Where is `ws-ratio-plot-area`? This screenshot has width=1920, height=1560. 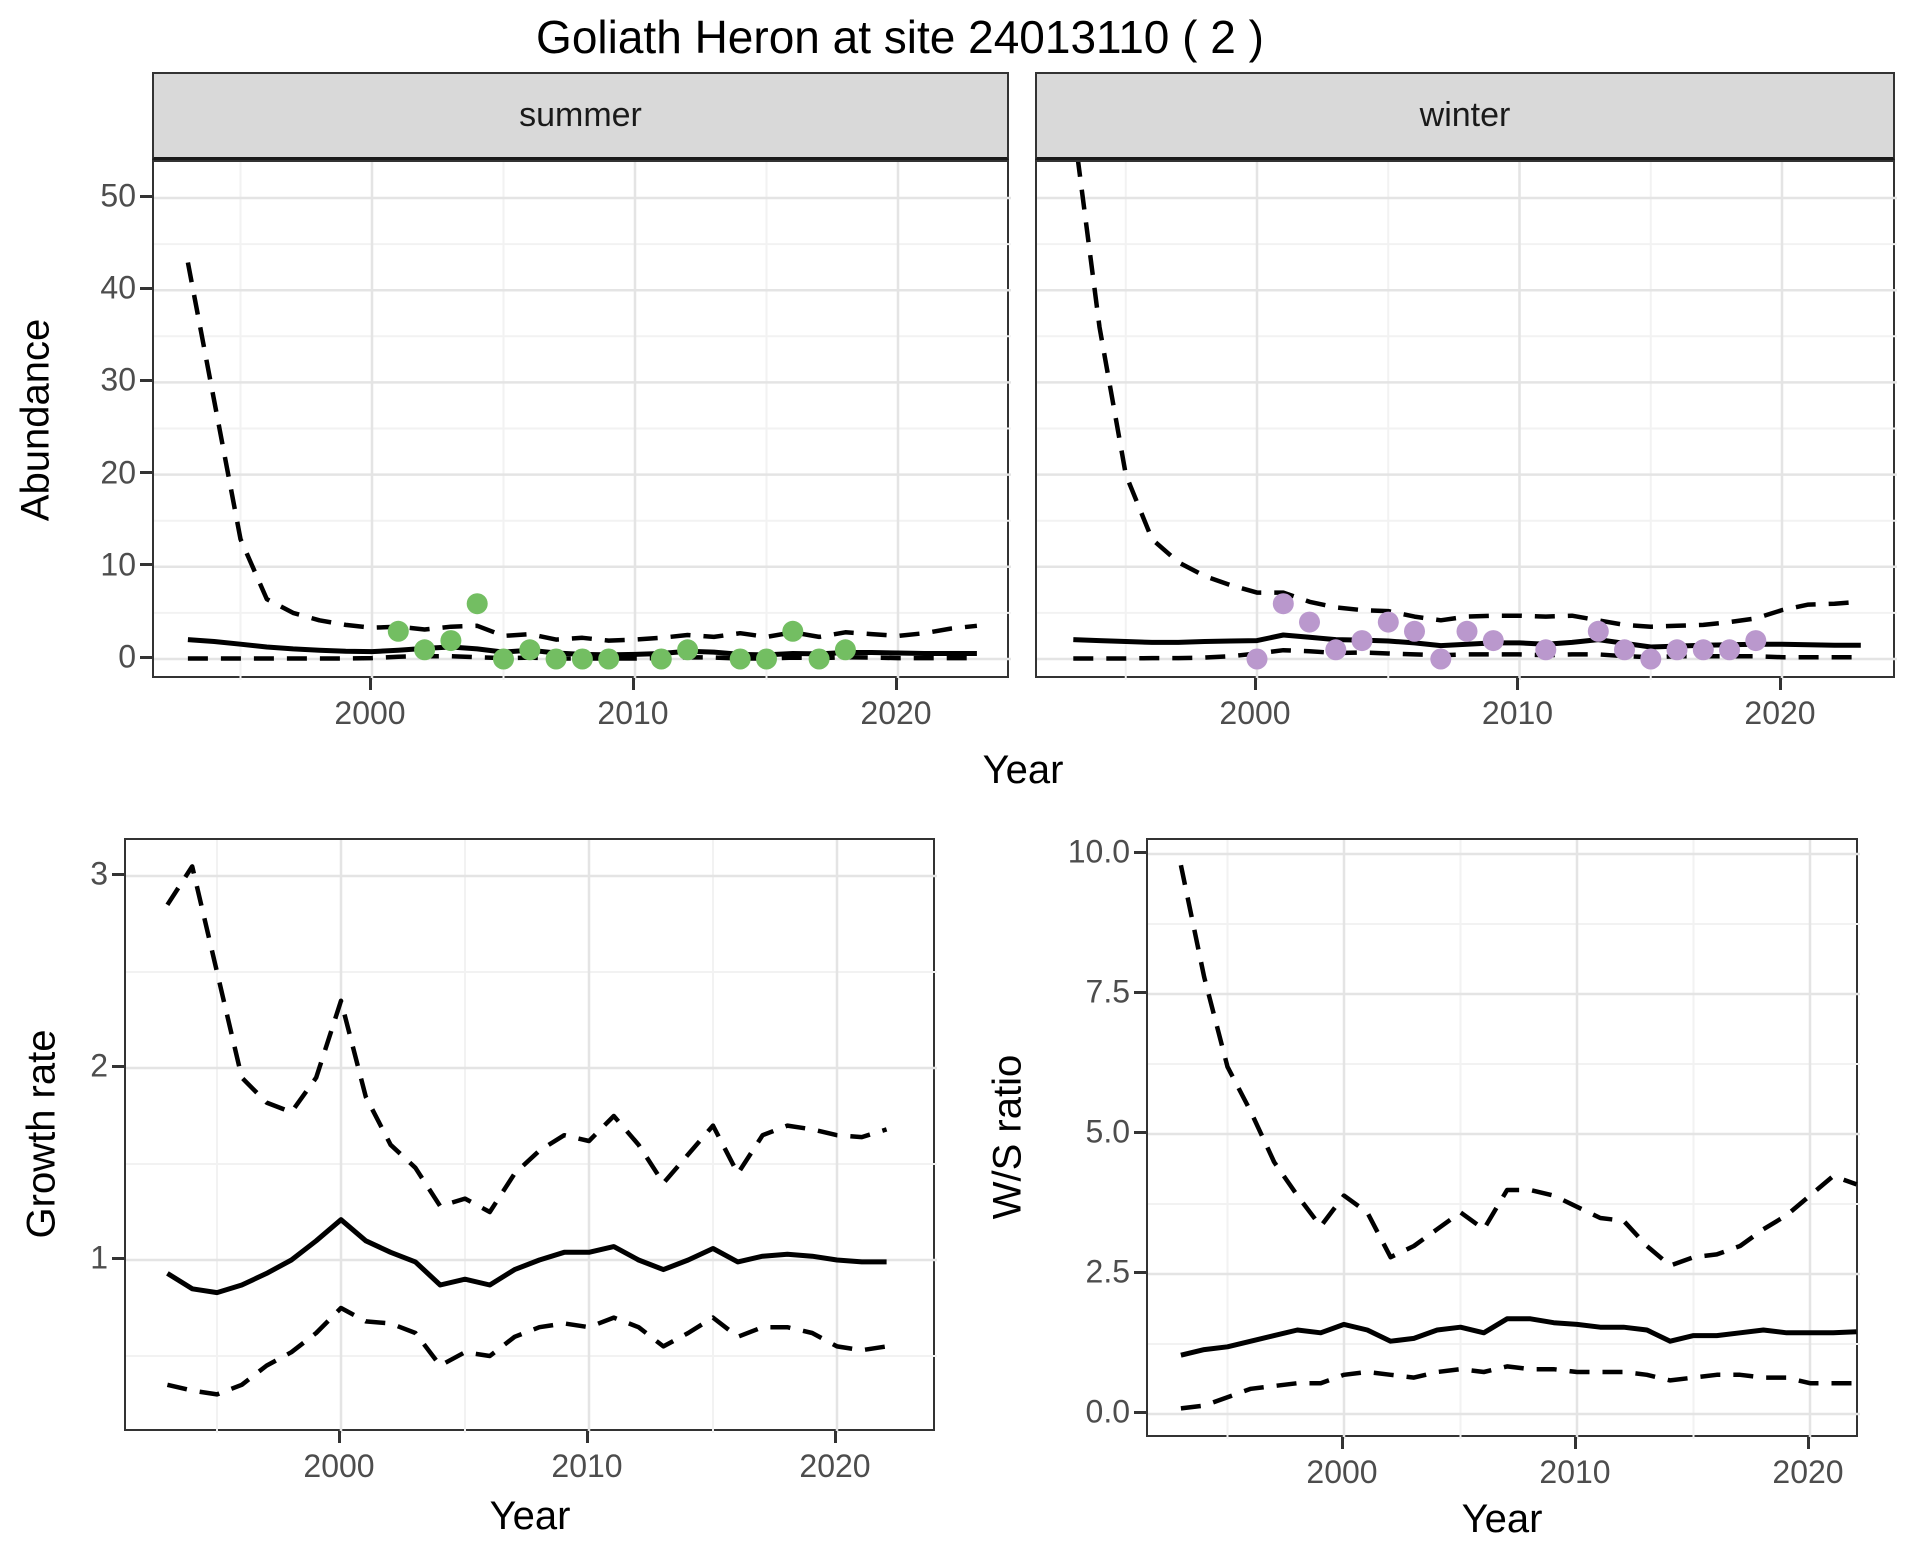 ws-ratio-plot-area is located at coordinates (1504, 1139).